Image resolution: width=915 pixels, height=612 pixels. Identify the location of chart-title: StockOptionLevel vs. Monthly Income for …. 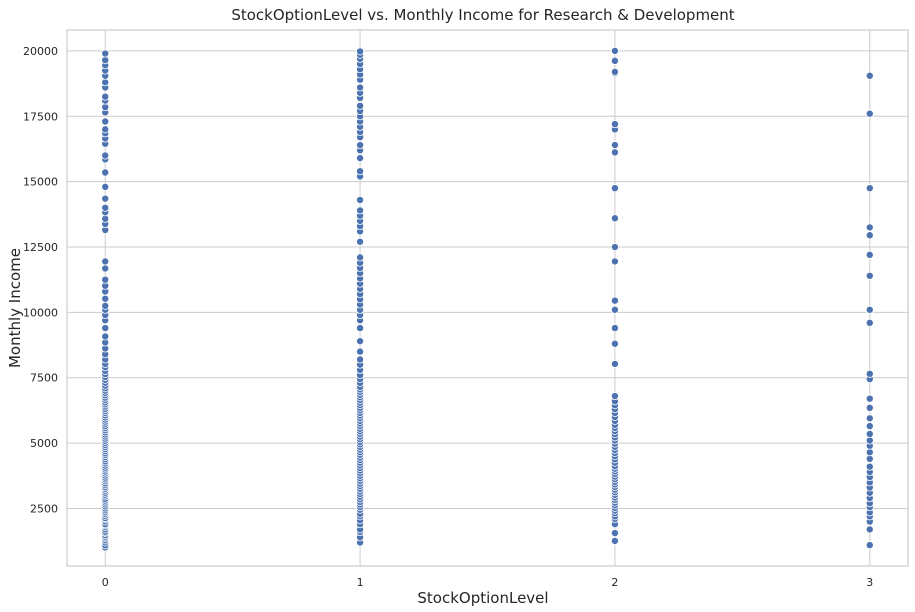
(482, 15).